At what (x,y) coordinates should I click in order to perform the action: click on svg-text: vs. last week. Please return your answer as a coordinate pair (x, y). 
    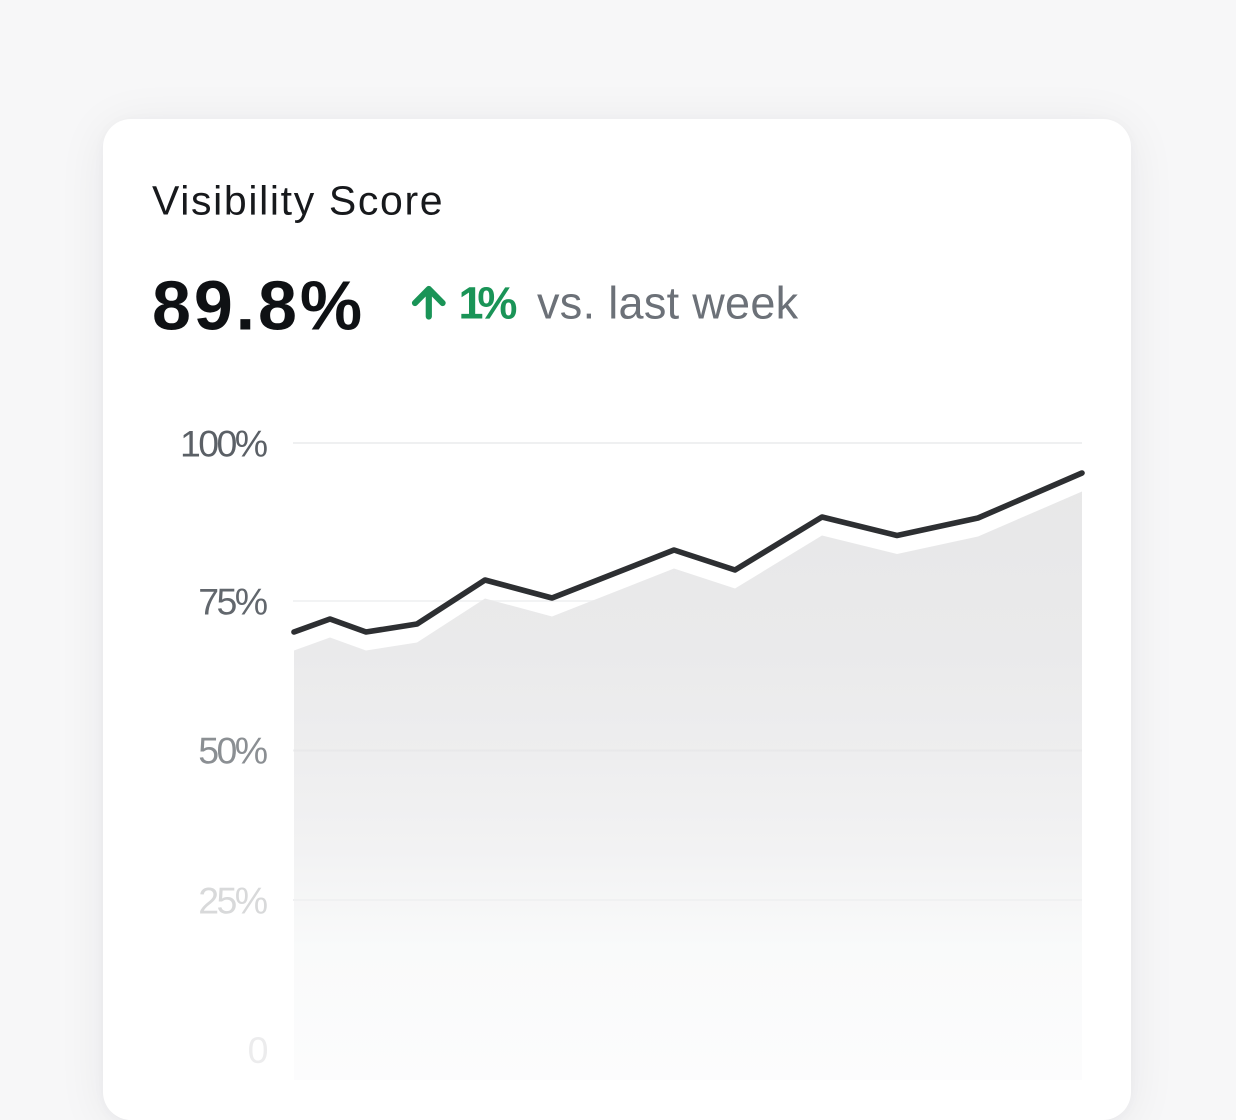
    Looking at the image, I should click on (668, 303).